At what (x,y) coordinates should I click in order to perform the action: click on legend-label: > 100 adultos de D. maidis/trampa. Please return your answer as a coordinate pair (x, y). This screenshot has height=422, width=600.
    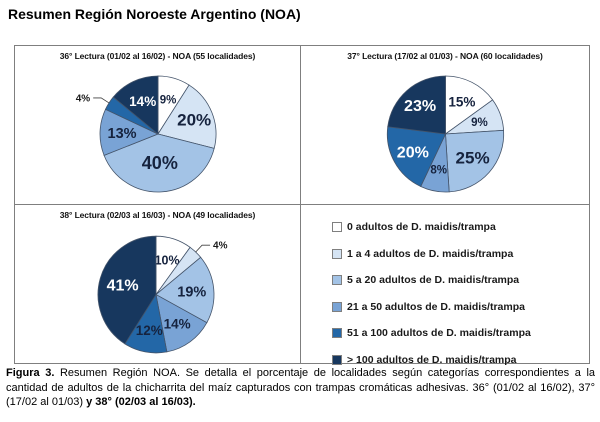
    Looking at the image, I should click on (432, 359).